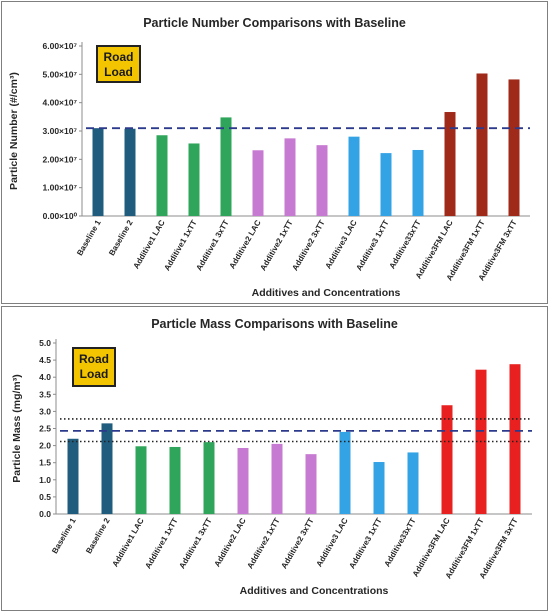 The image size is (550, 613). I want to click on pm-category-label: Additive2 3xTT, so click(297, 543).